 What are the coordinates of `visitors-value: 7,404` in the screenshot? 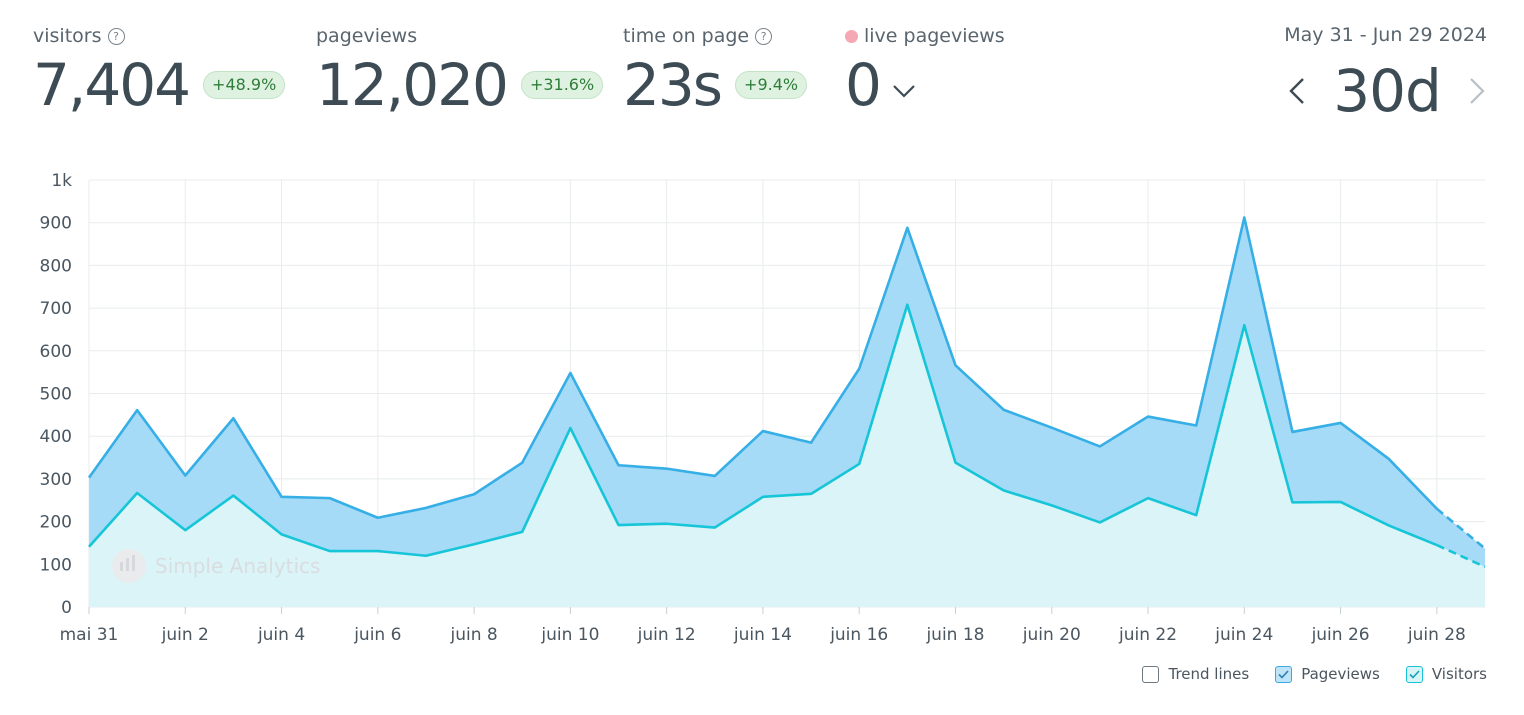 It's located at (112, 85).